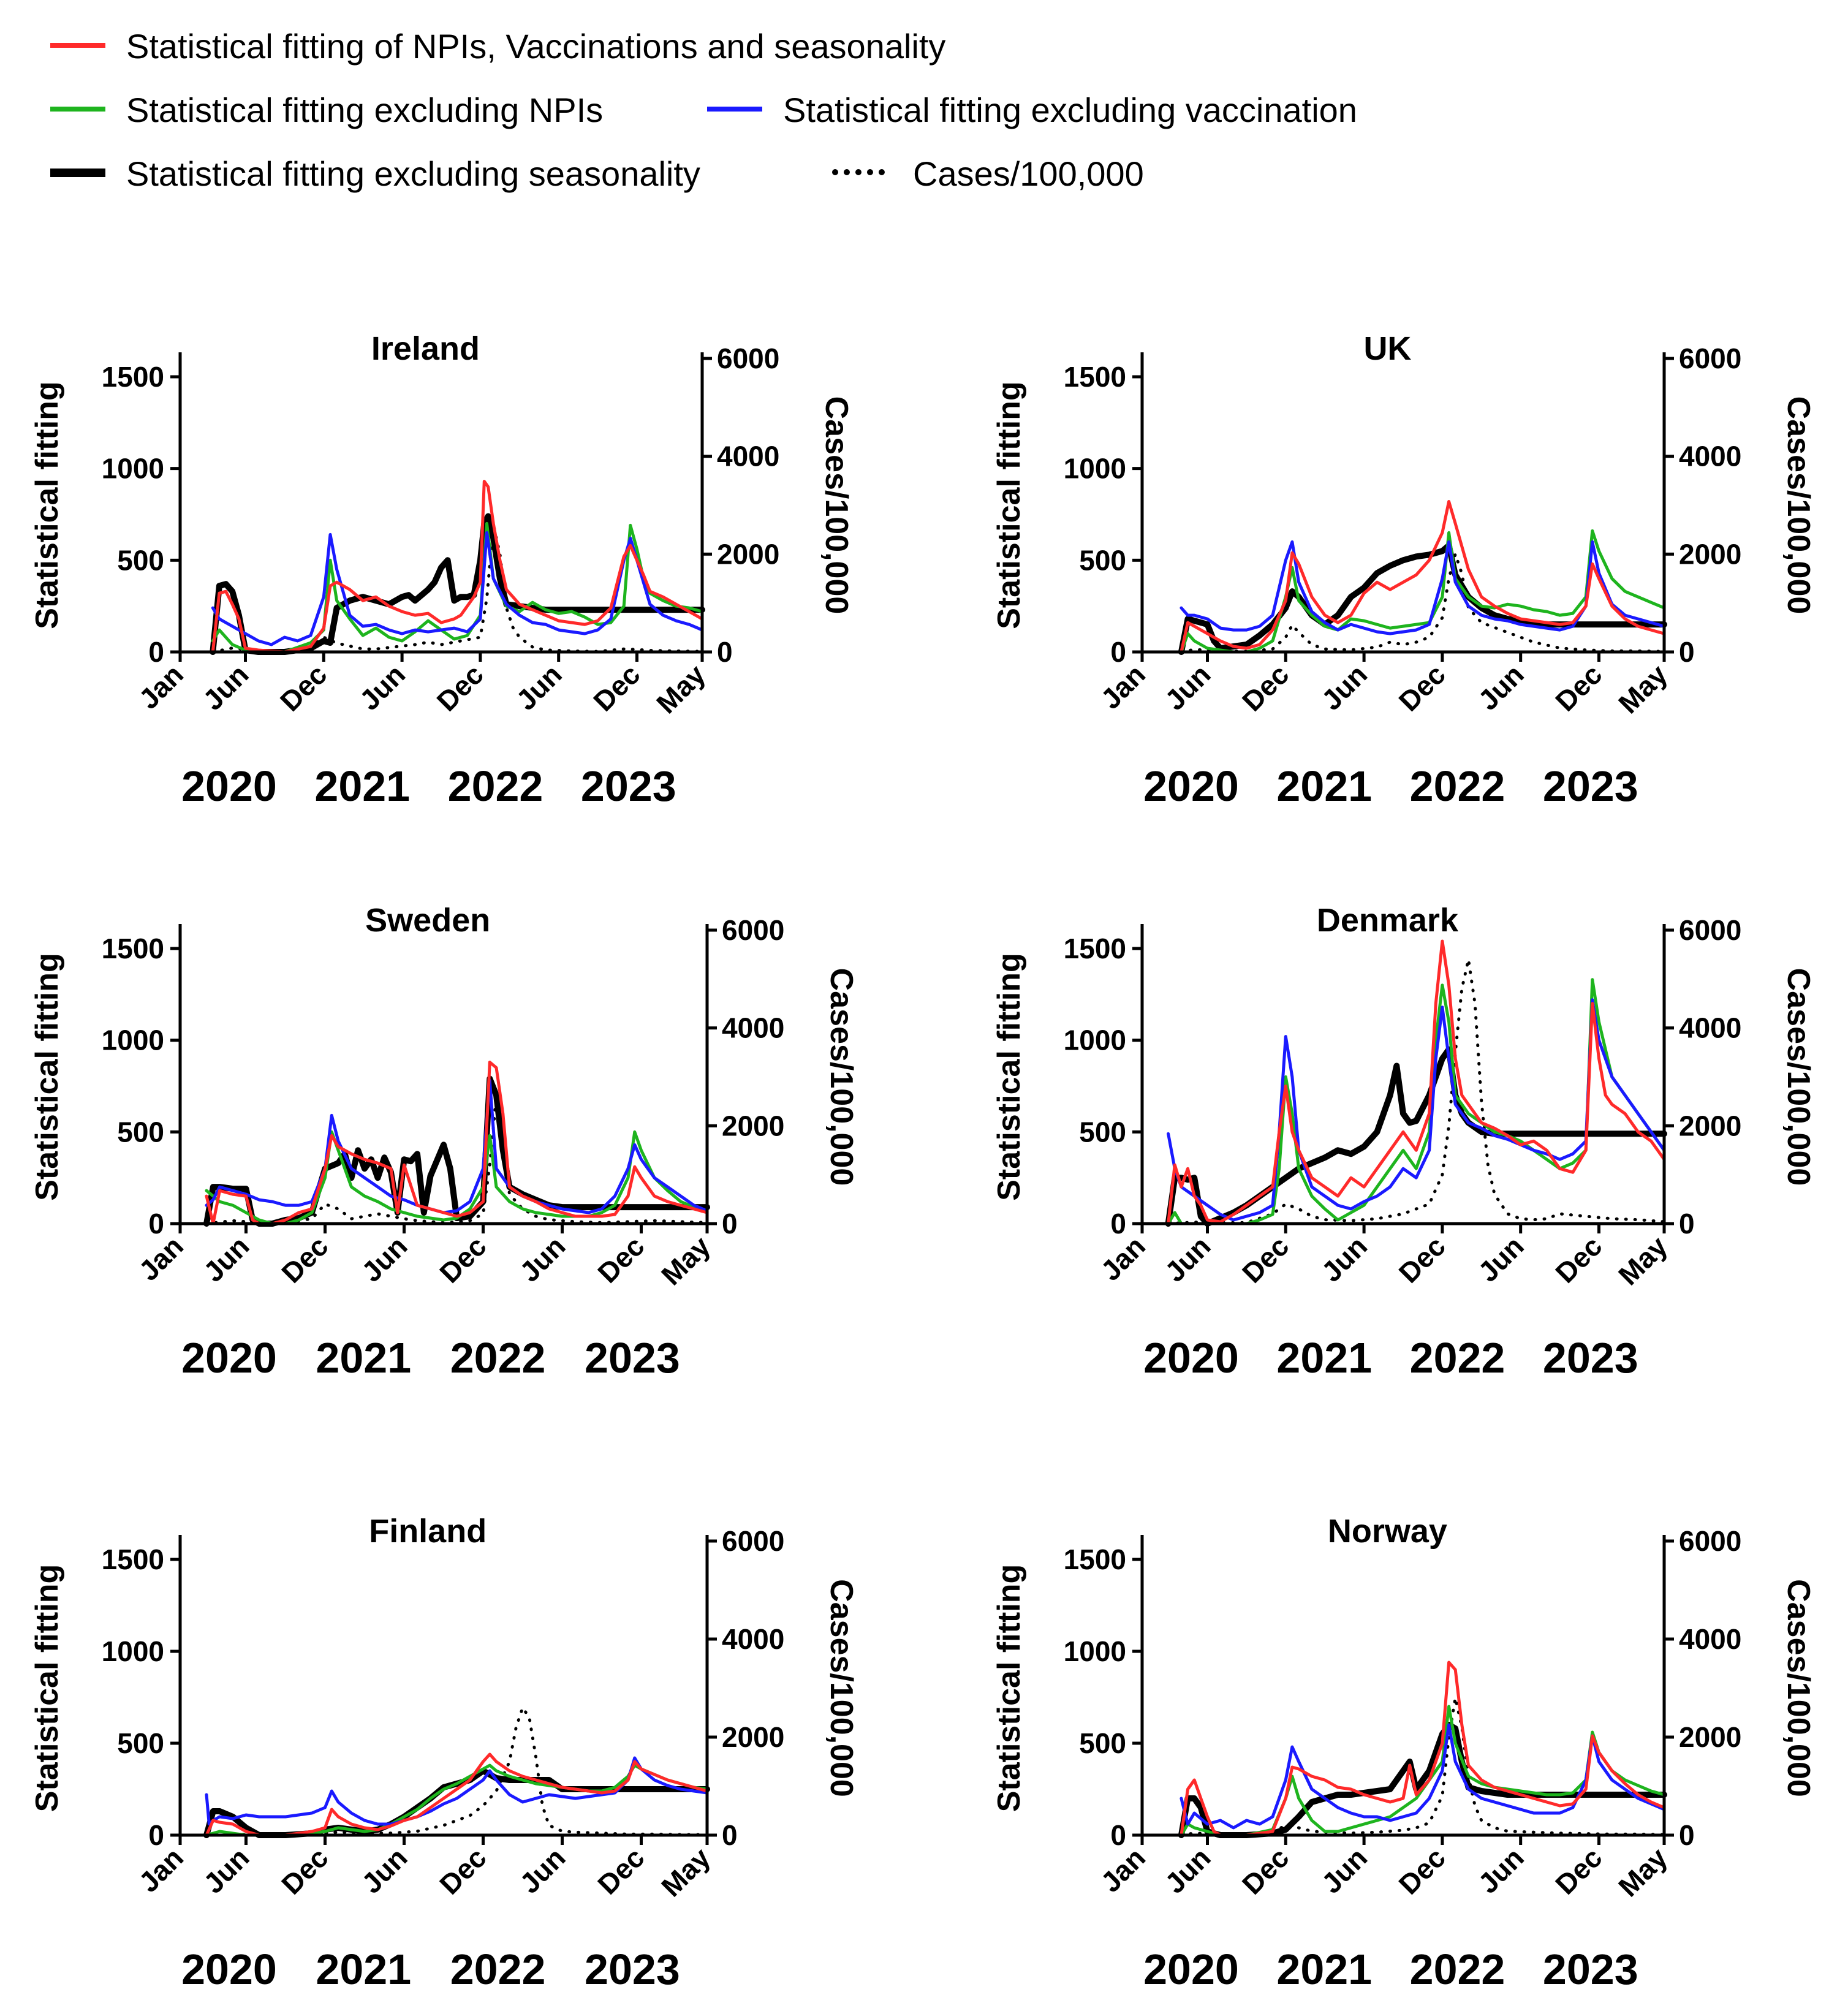 The height and width of the screenshot is (2011, 1848). What do you see at coordinates (1095, 377) in the screenshot?
I see `y-tick-label-uk: 1500` at bounding box center [1095, 377].